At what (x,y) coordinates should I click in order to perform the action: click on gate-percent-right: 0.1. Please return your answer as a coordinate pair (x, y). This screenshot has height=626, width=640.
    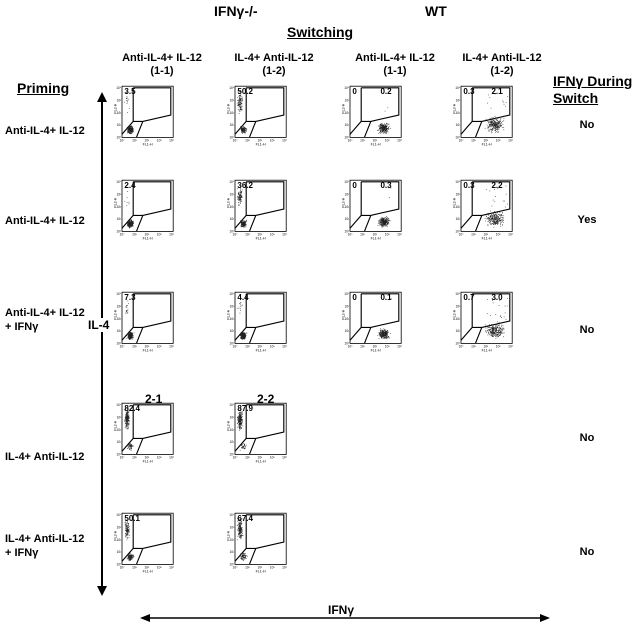
    Looking at the image, I should click on (386, 297).